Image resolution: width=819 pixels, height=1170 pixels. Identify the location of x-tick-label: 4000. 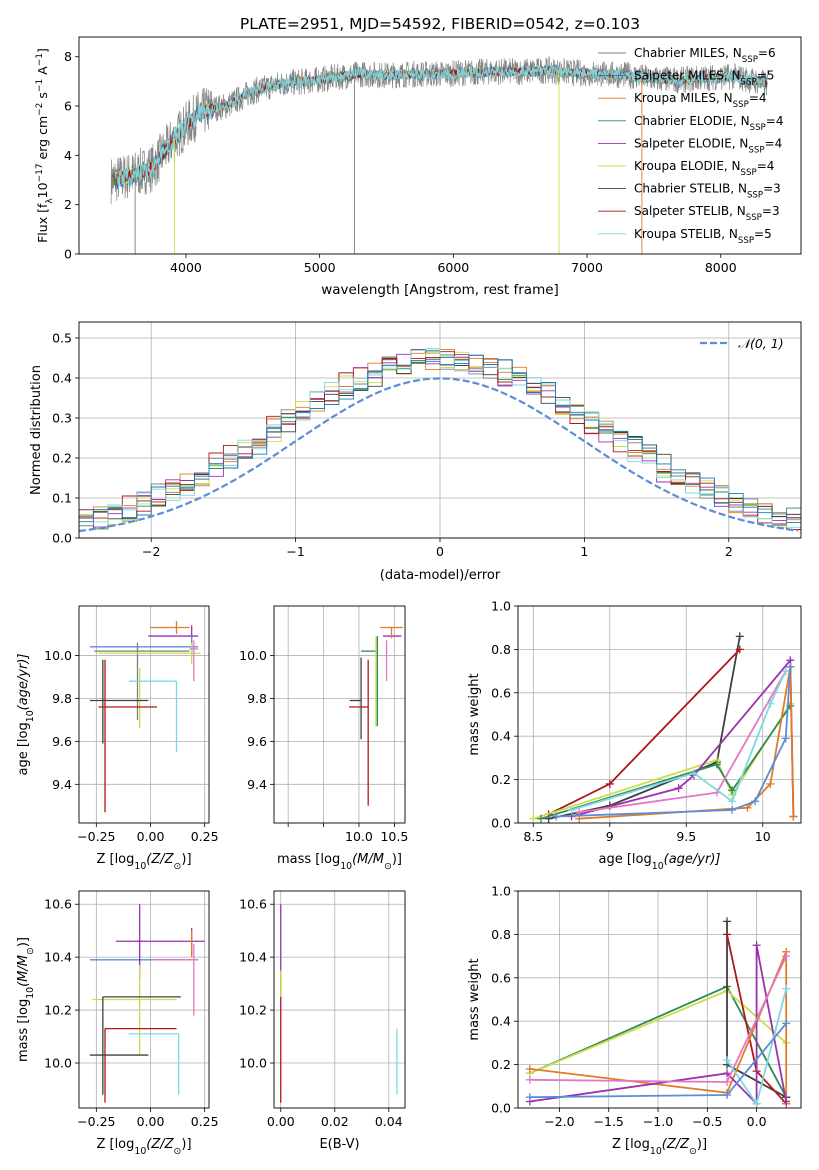
(186, 267).